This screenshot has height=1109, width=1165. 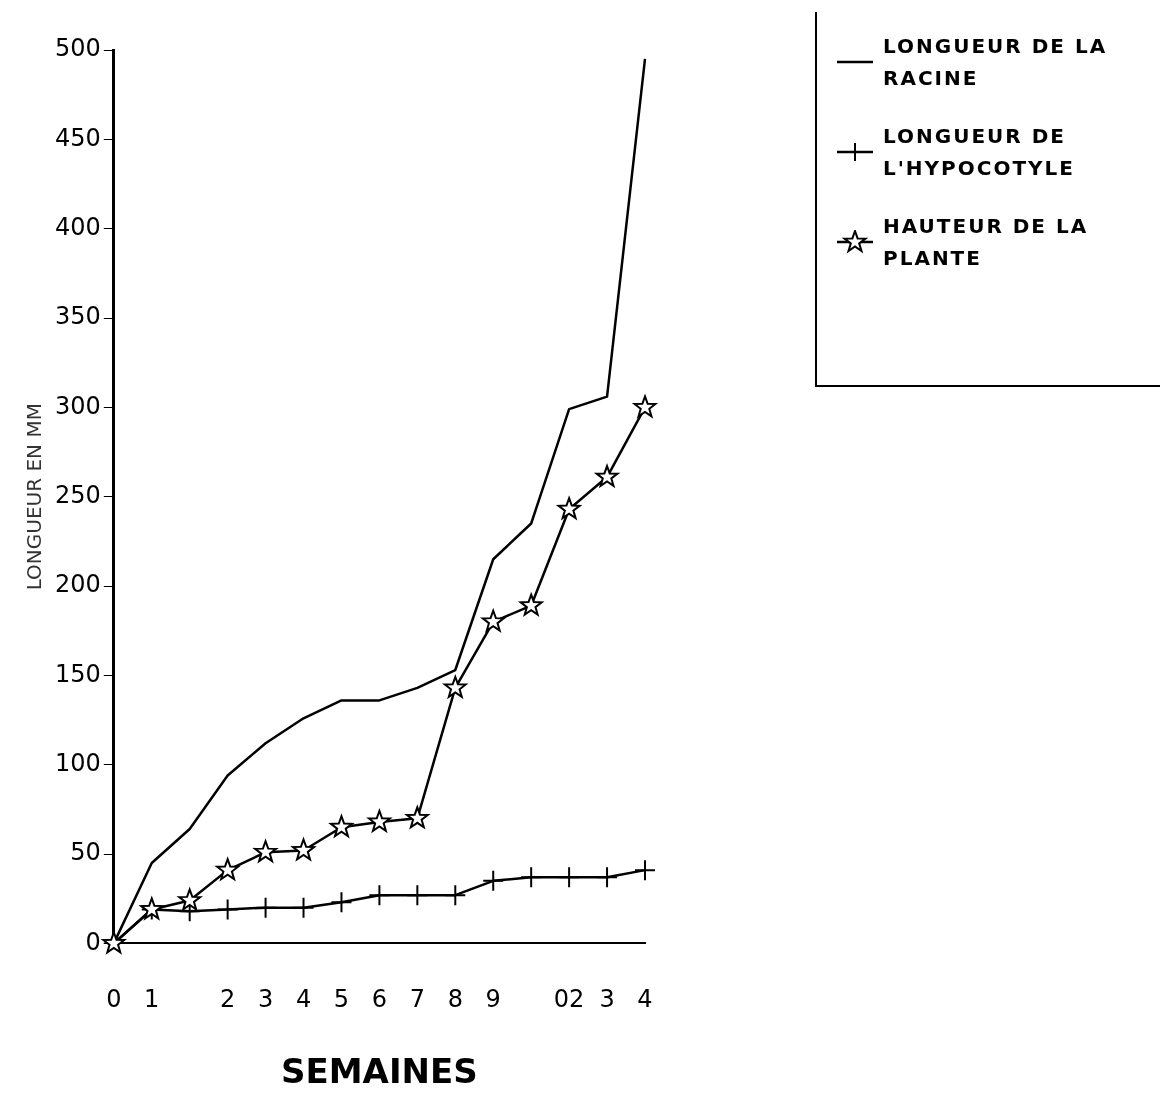 I want to click on x-tick-label: 5, so click(x=341, y=999).